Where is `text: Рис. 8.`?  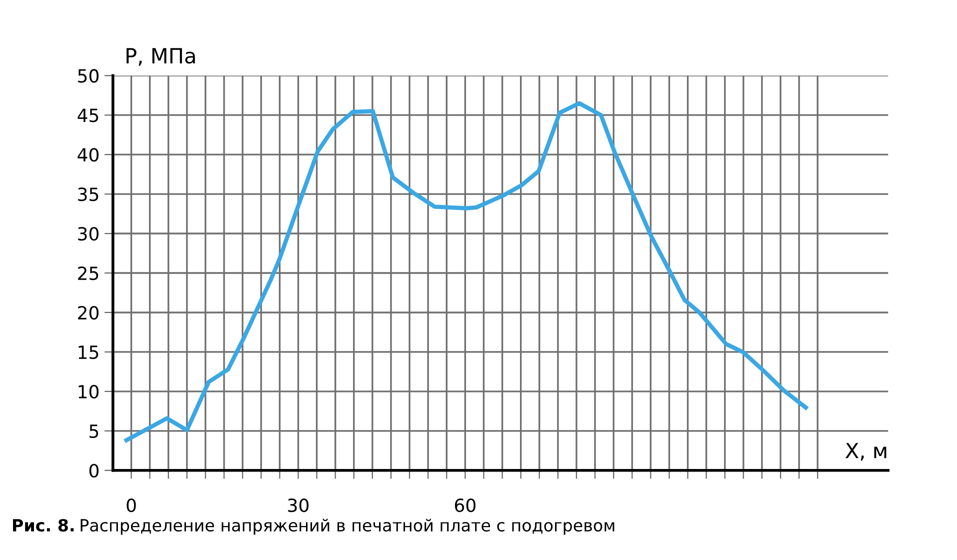 text: Рис. 8. is located at coordinates (43, 525).